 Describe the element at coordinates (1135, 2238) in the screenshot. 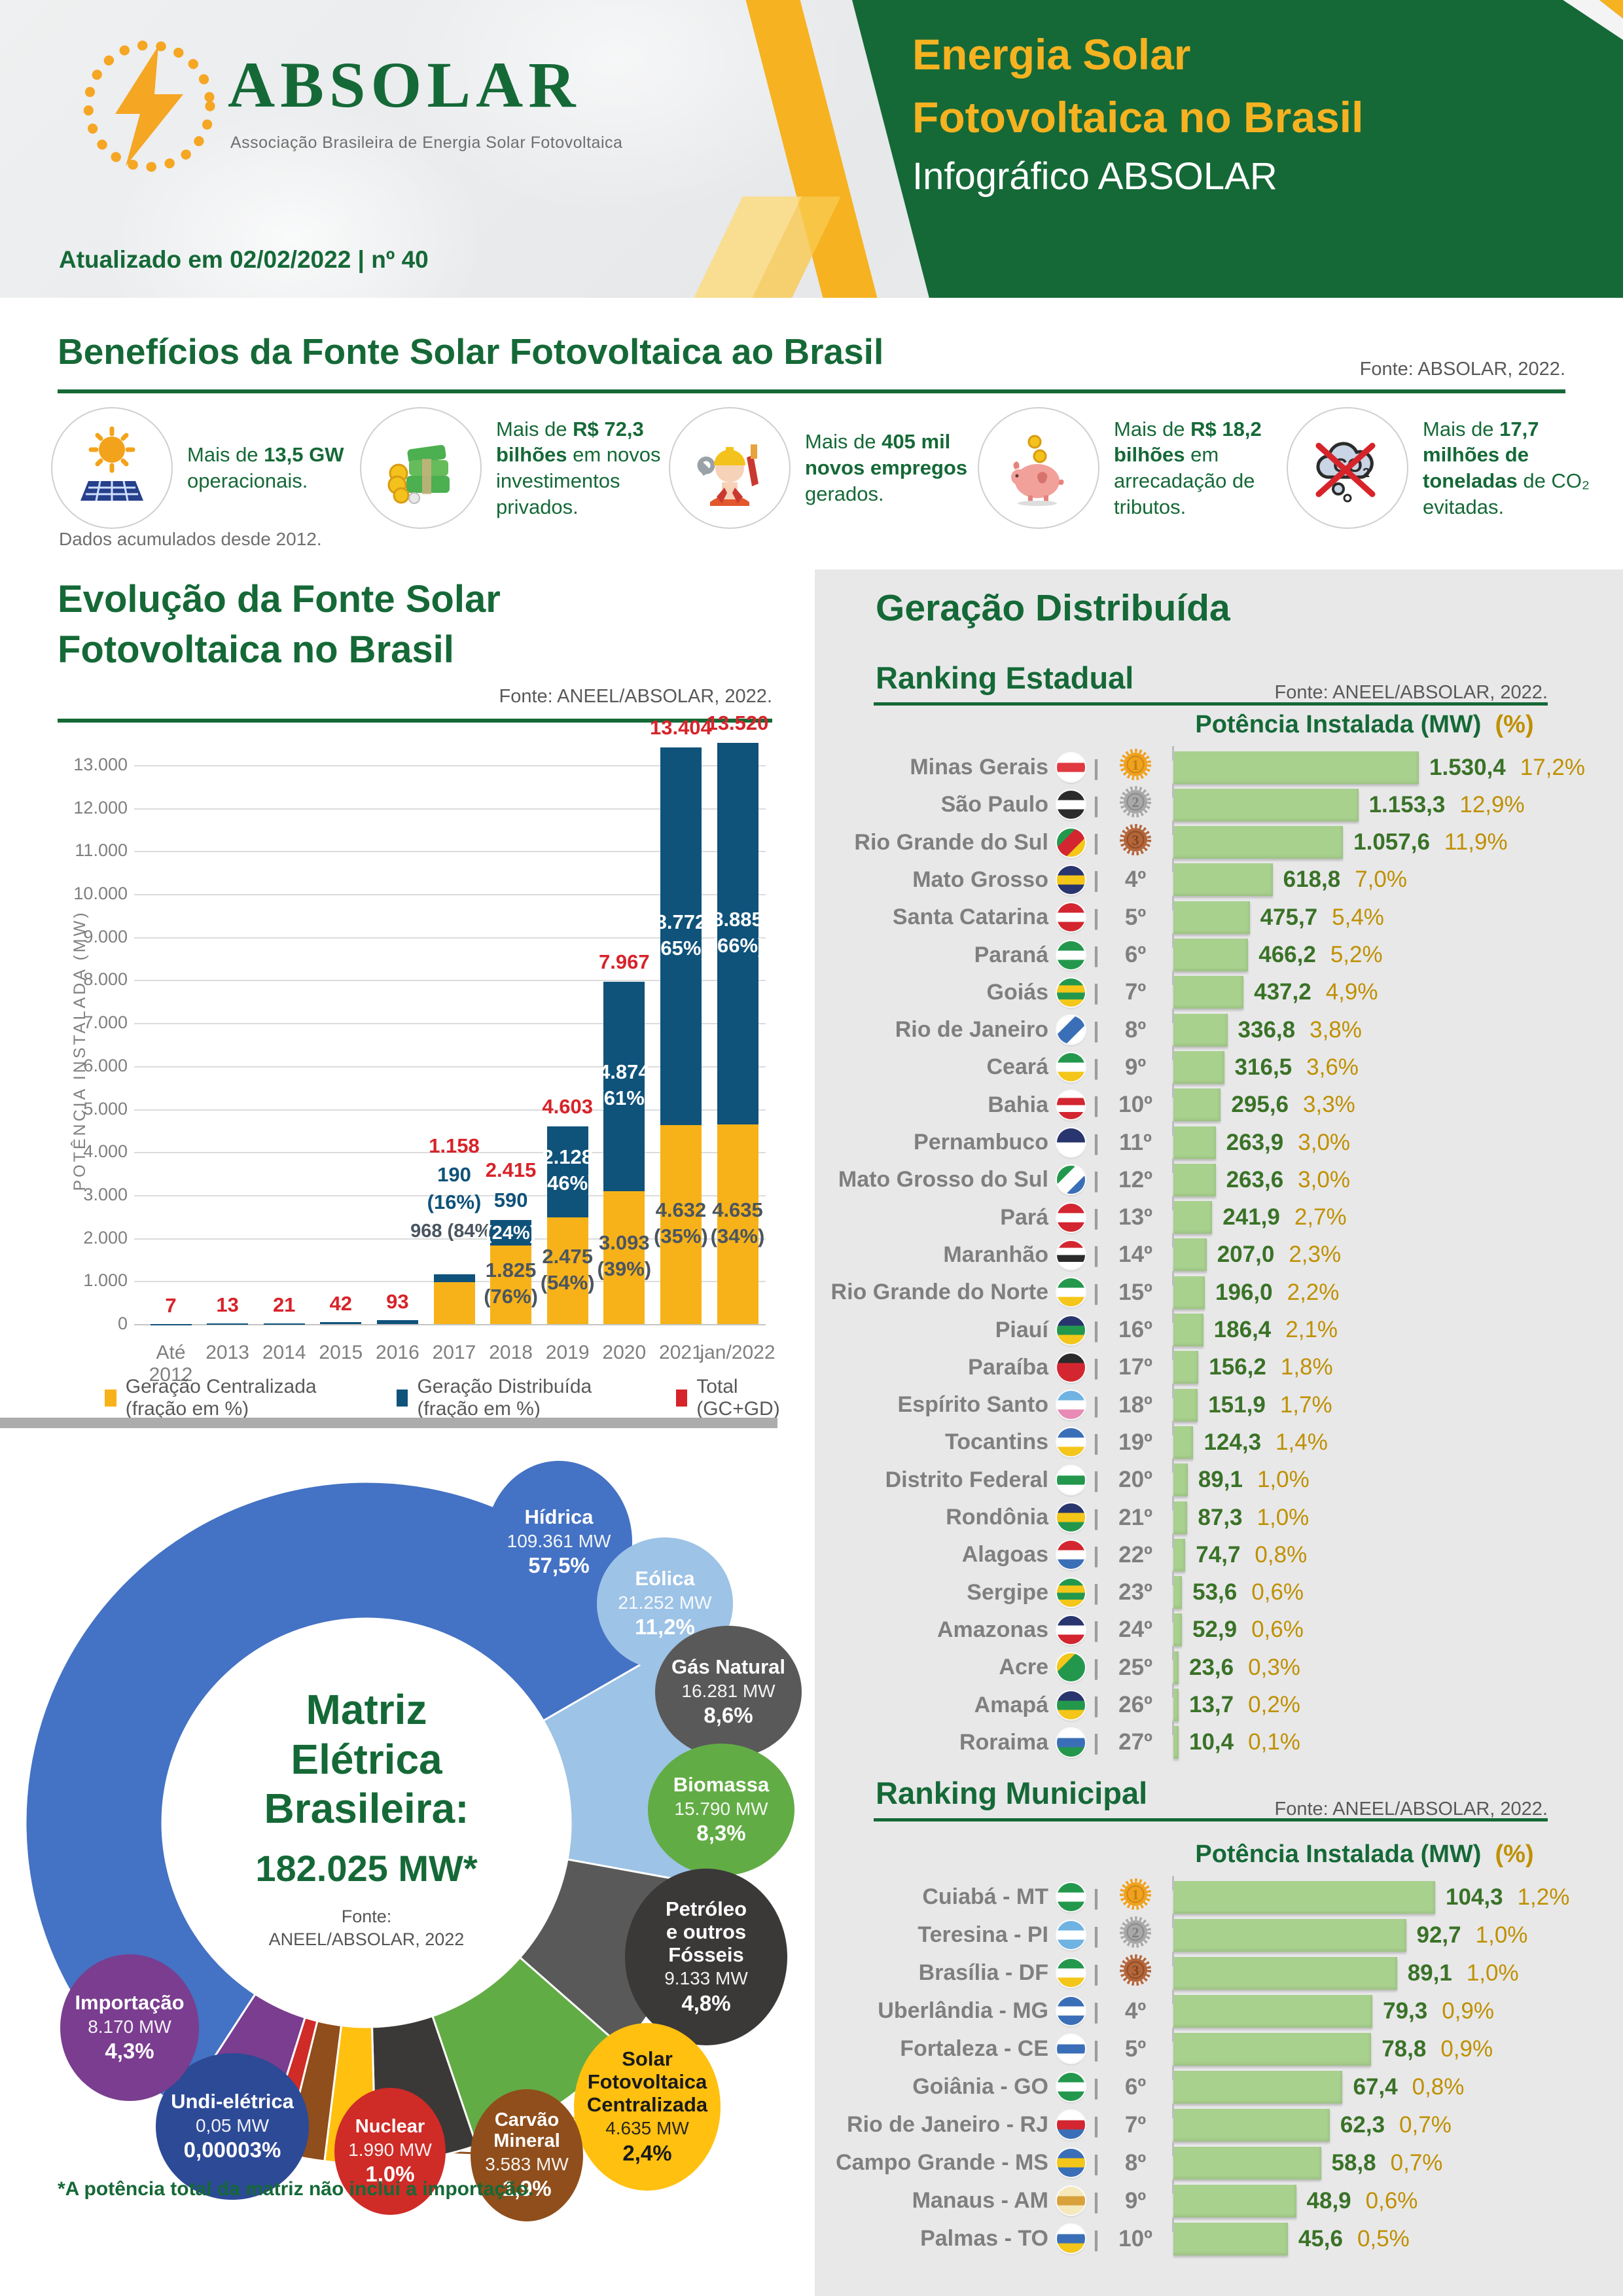

I see `ranking-rank: 10º` at that location.